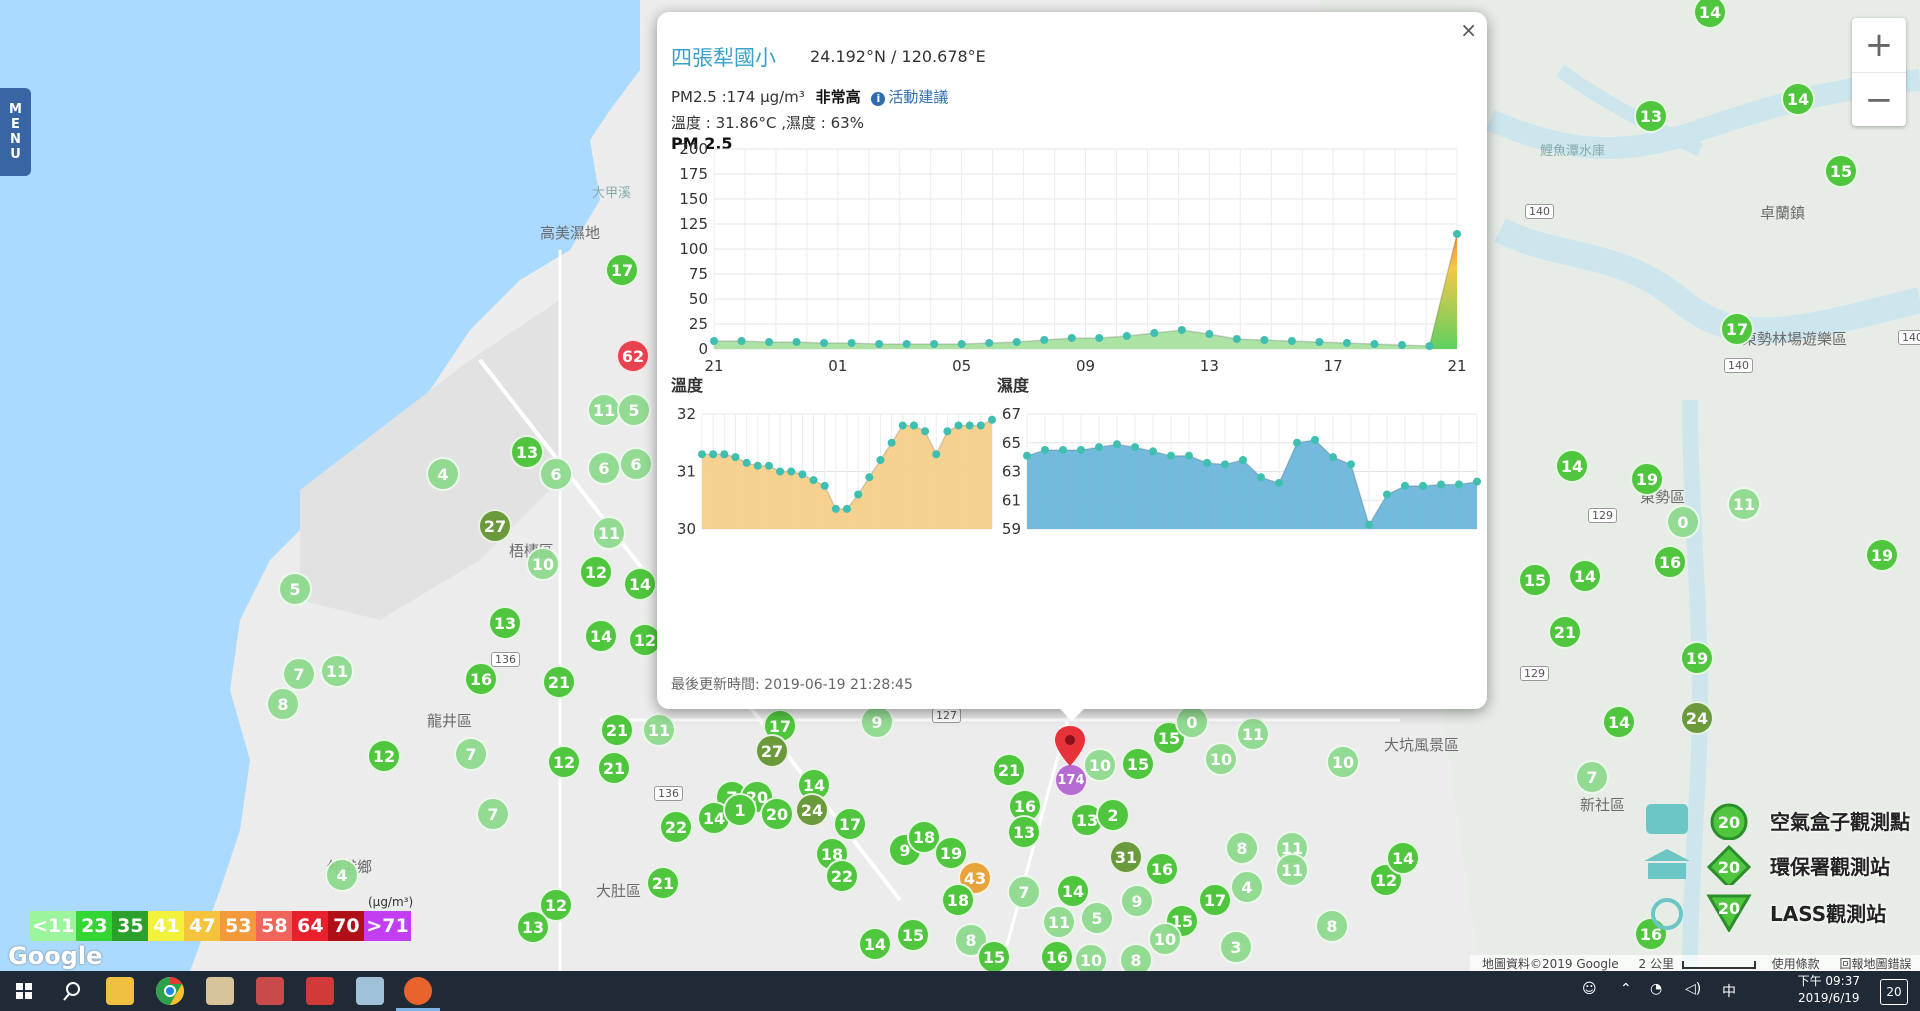 This screenshot has height=1011, width=1920. What do you see at coordinates (1795, 964) in the screenshot?
I see `terms-link: 使用條款` at bounding box center [1795, 964].